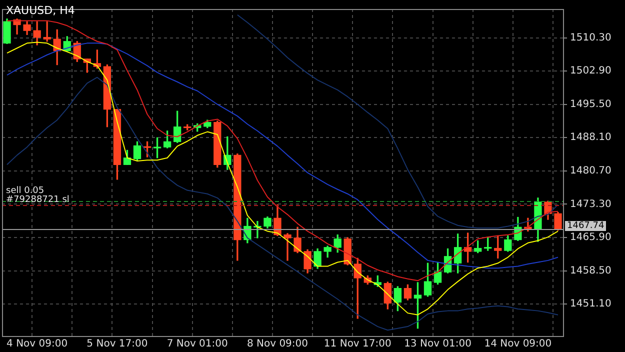  I want to click on ref-line-label: 1467.74, so click(585, 226).